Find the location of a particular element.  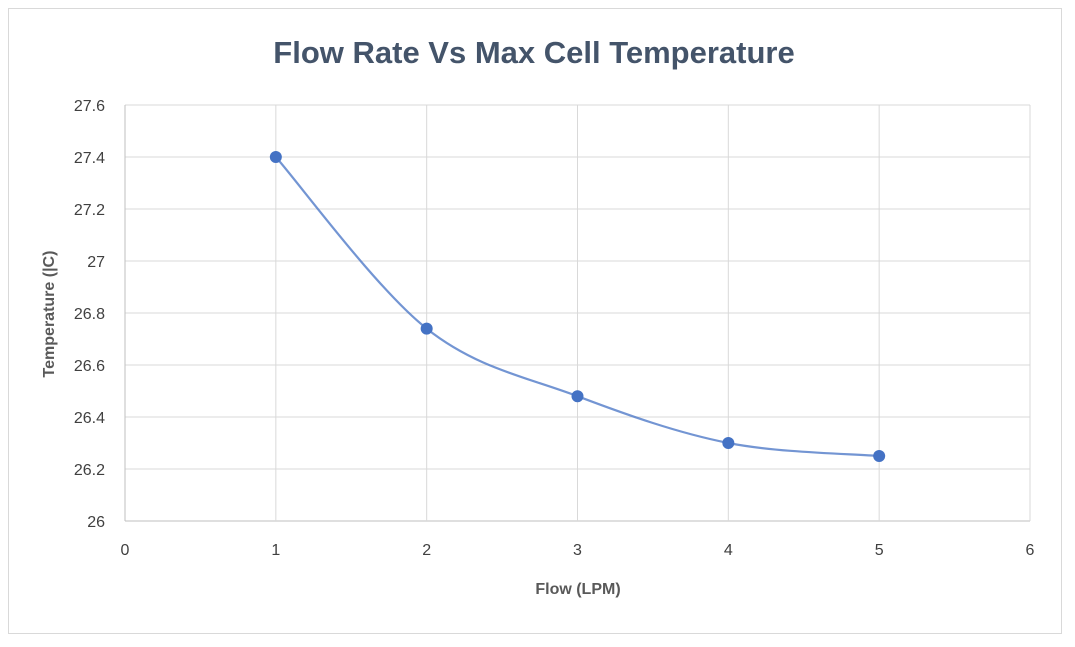

x-tick-label: 3 is located at coordinates (577, 550).